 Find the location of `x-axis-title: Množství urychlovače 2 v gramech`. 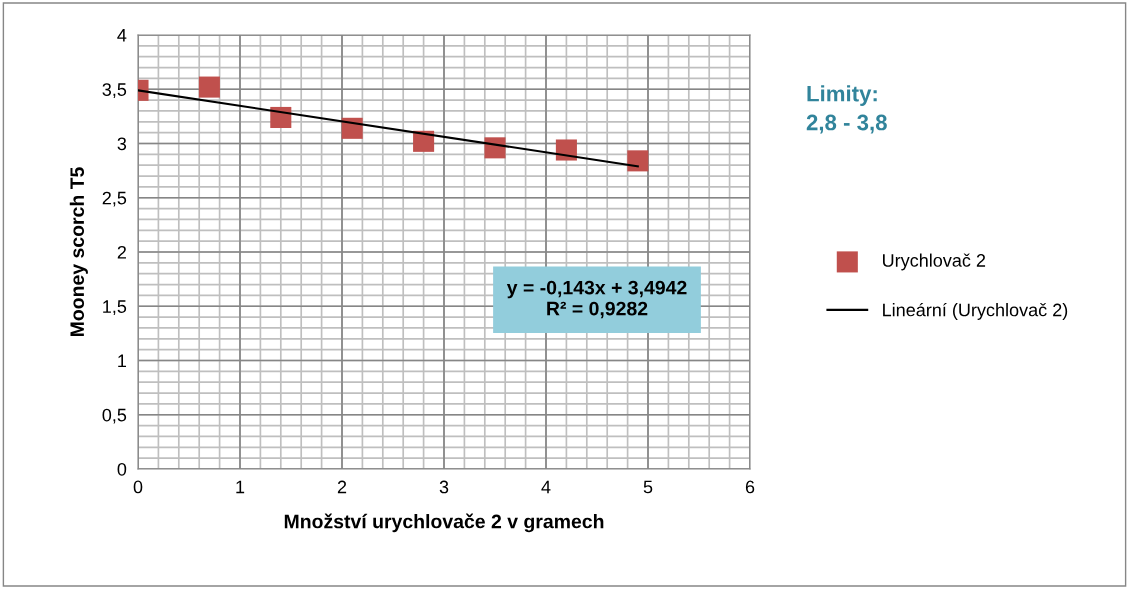

x-axis-title: Množství urychlovače 2 v gramech is located at coordinates (444, 523).